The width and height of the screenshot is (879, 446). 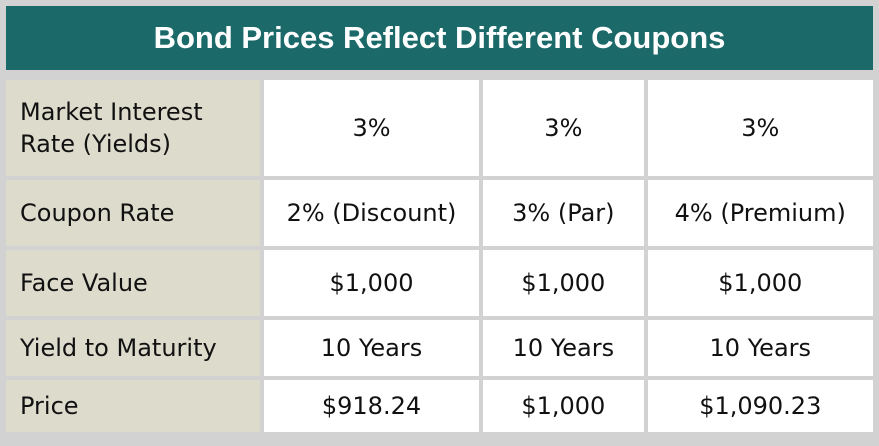 What do you see at coordinates (133, 213) in the screenshot?
I see `row-label: Coupon Rate` at bounding box center [133, 213].